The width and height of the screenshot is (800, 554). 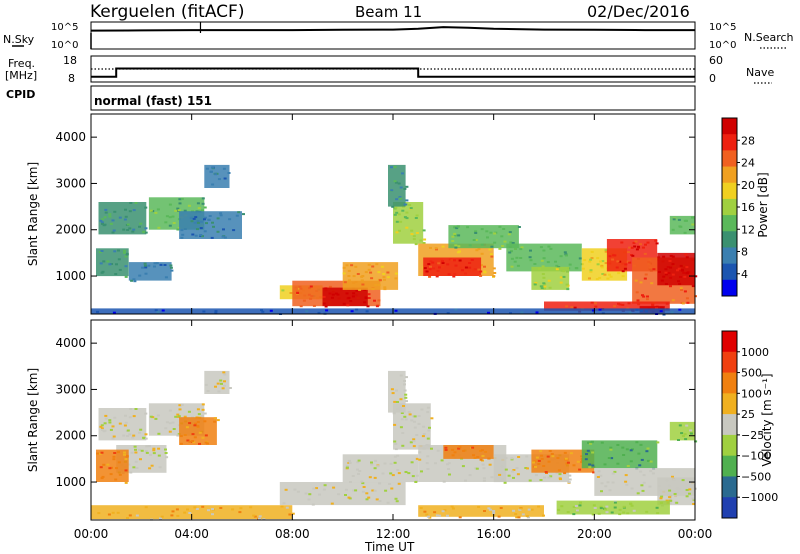 What do you see at coordinates (712, 78) in the screenshot?
I see `freq-right-tick-bottom: 0` at bounding box center [712, 78].